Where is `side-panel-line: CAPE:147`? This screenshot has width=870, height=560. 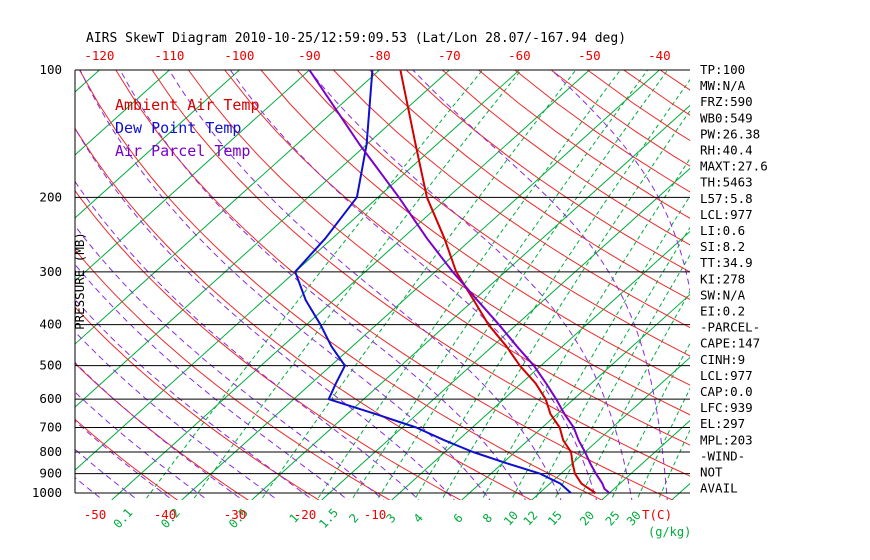 side-panel-line: CAPE:147 is located at coordinates (730, 343).